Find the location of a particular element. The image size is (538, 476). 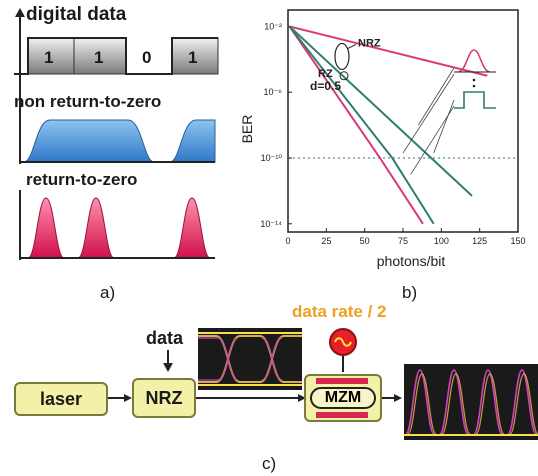

digital-data-arrow is located at coordinates (20, 62).